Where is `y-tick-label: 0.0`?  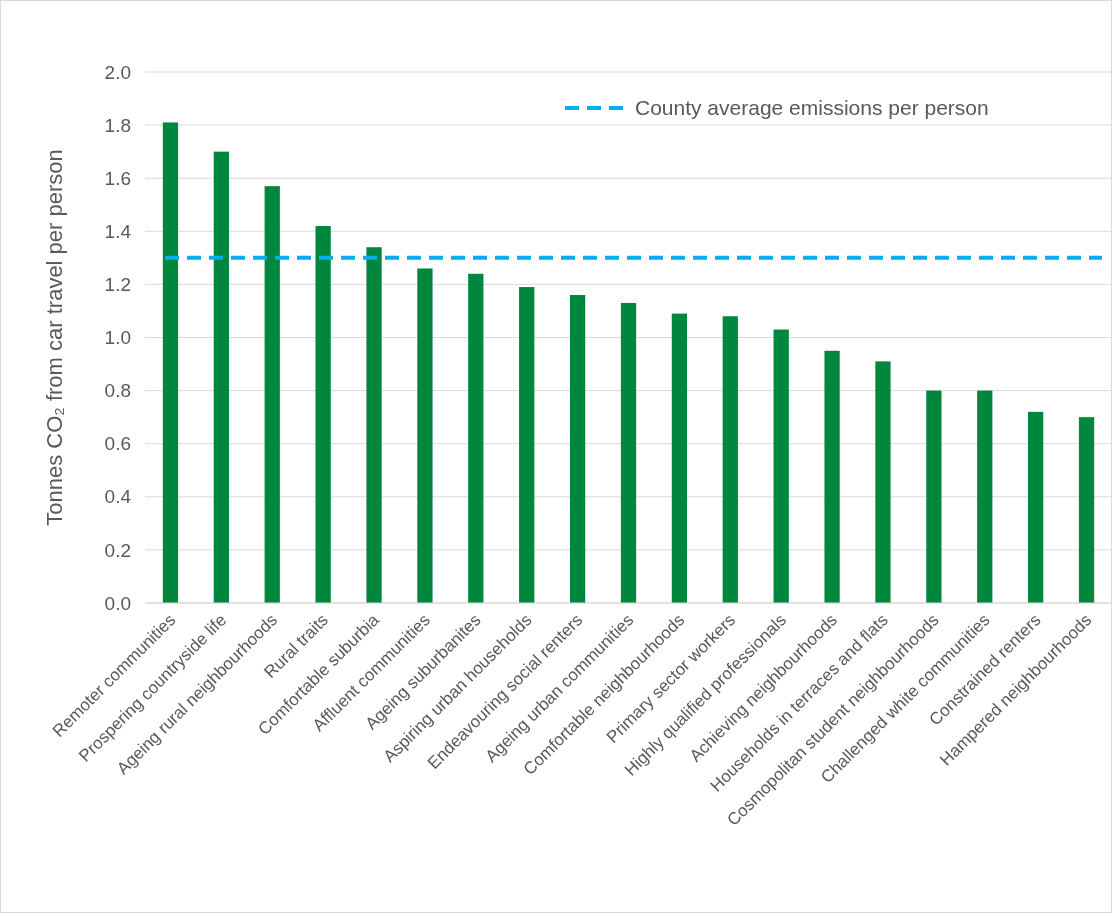
y-tick-label: 0.0 is located at coordinates (117, 603).